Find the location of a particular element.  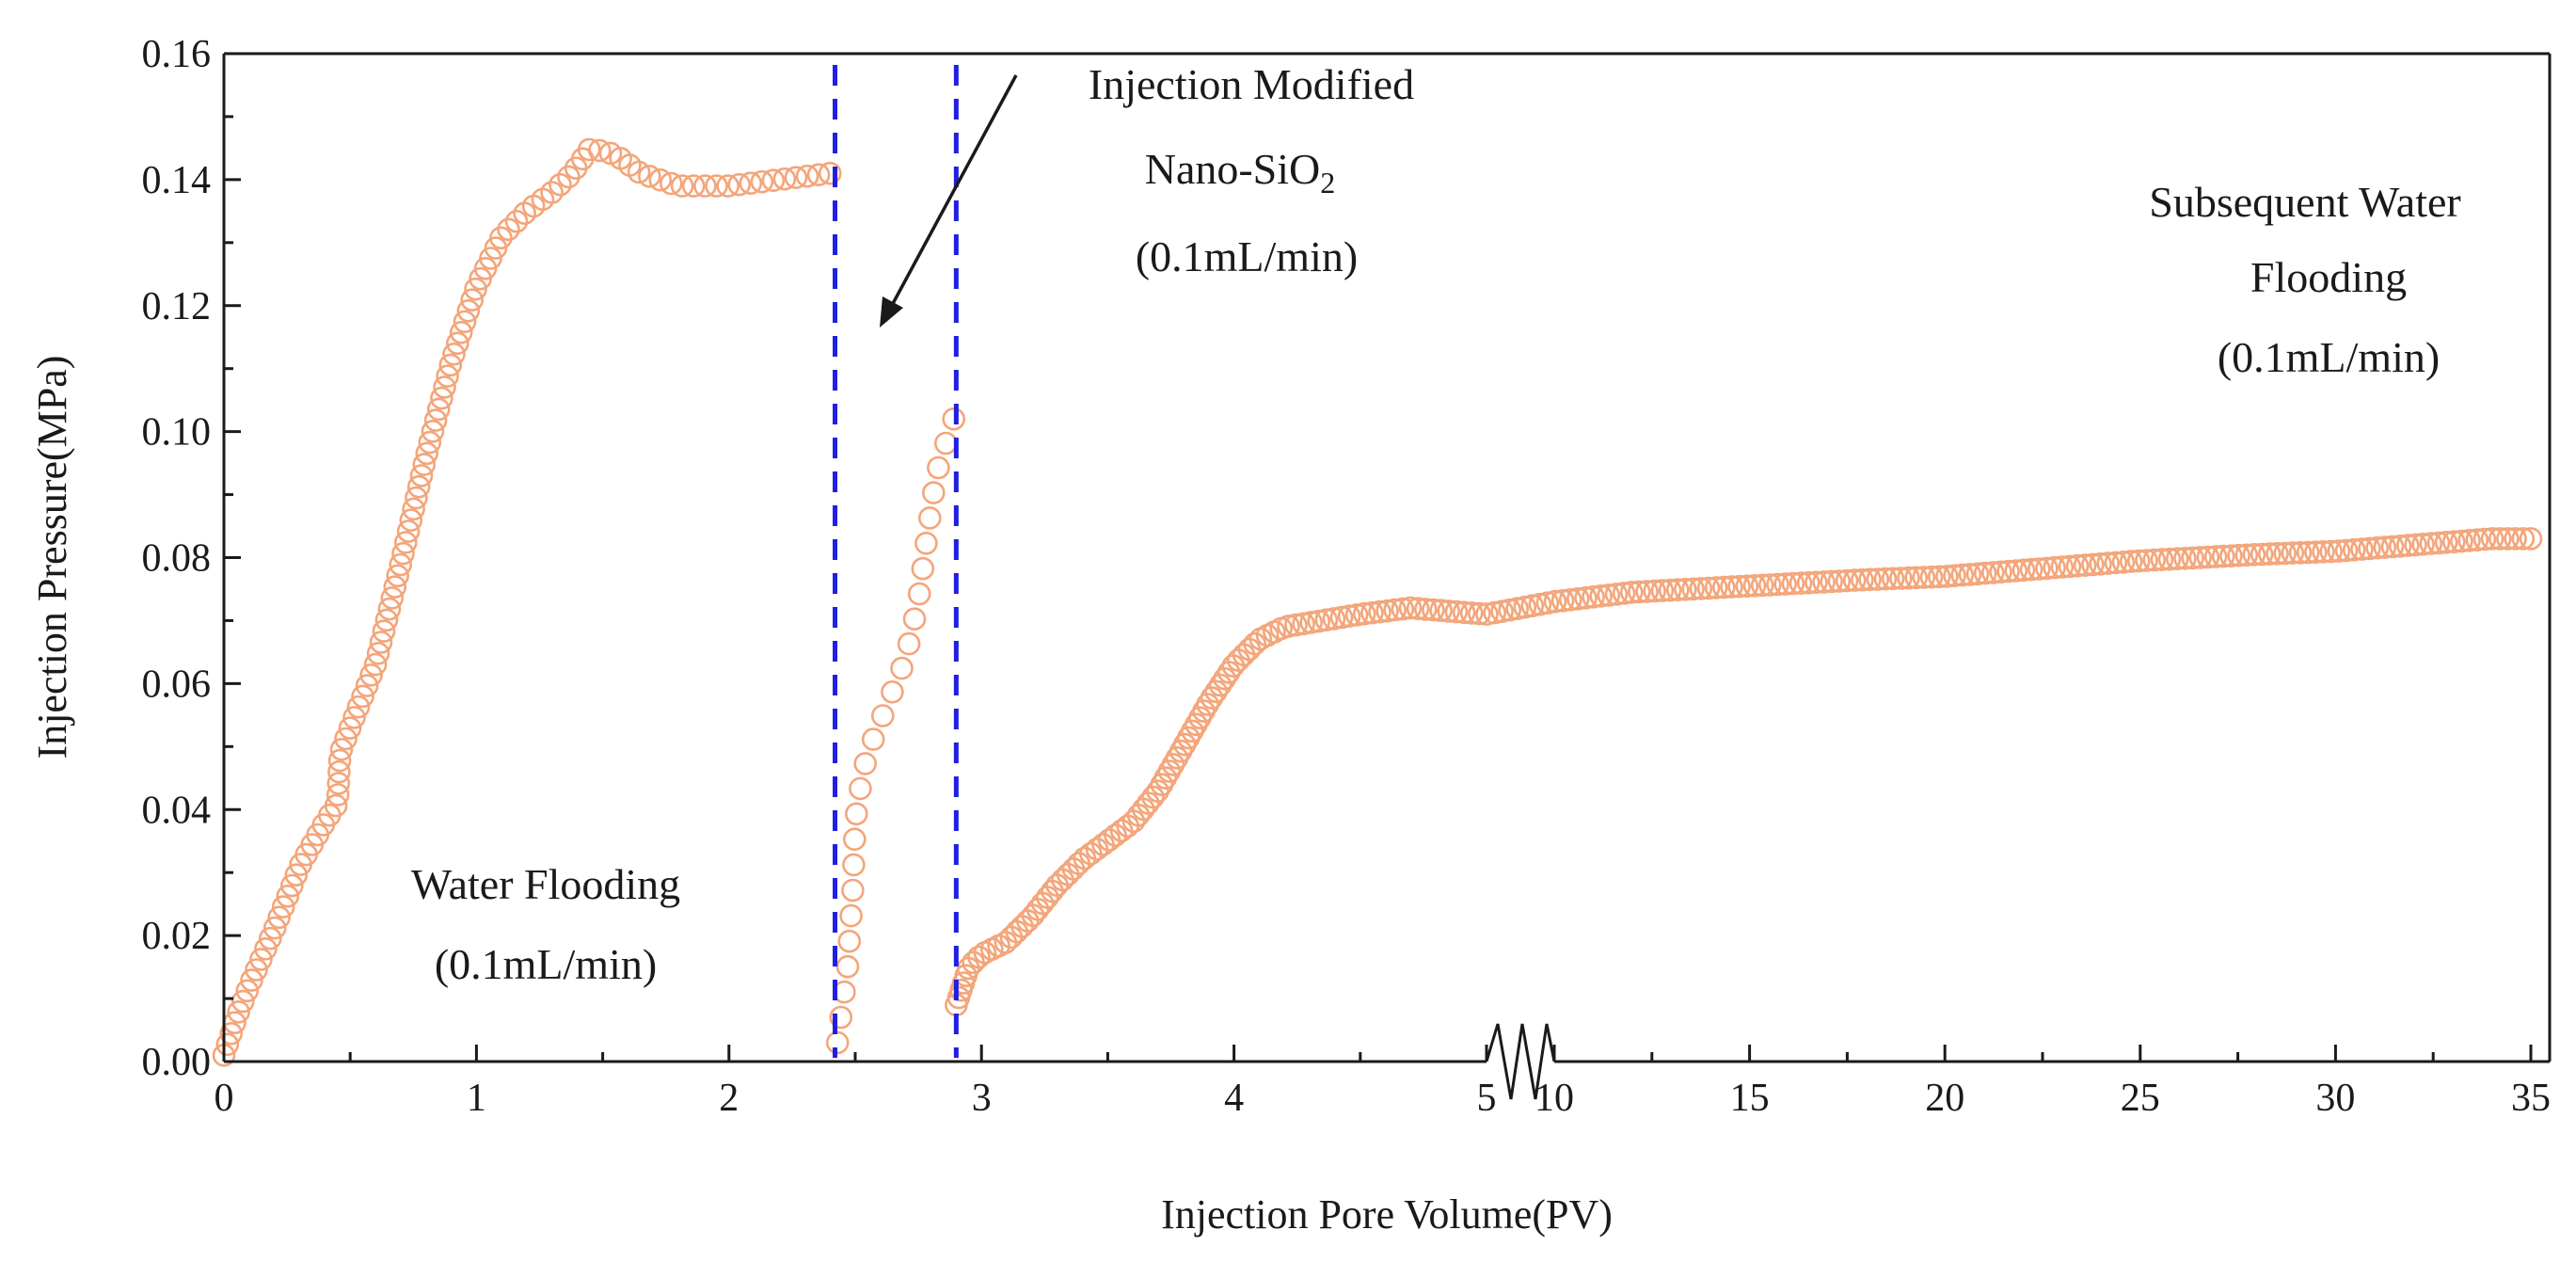

annotation-arrow-head is located at coordinates (891, 311).